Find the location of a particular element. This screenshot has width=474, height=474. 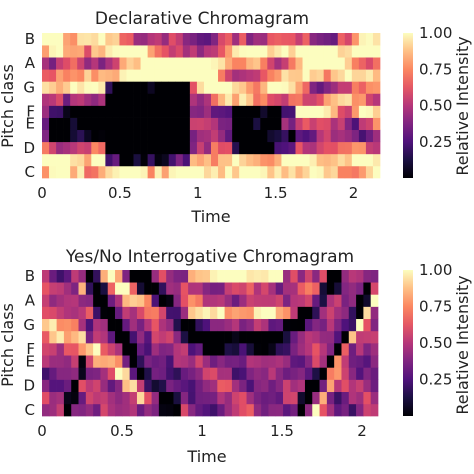

x-tick-label: 1 is located at coordinates (198, 193).